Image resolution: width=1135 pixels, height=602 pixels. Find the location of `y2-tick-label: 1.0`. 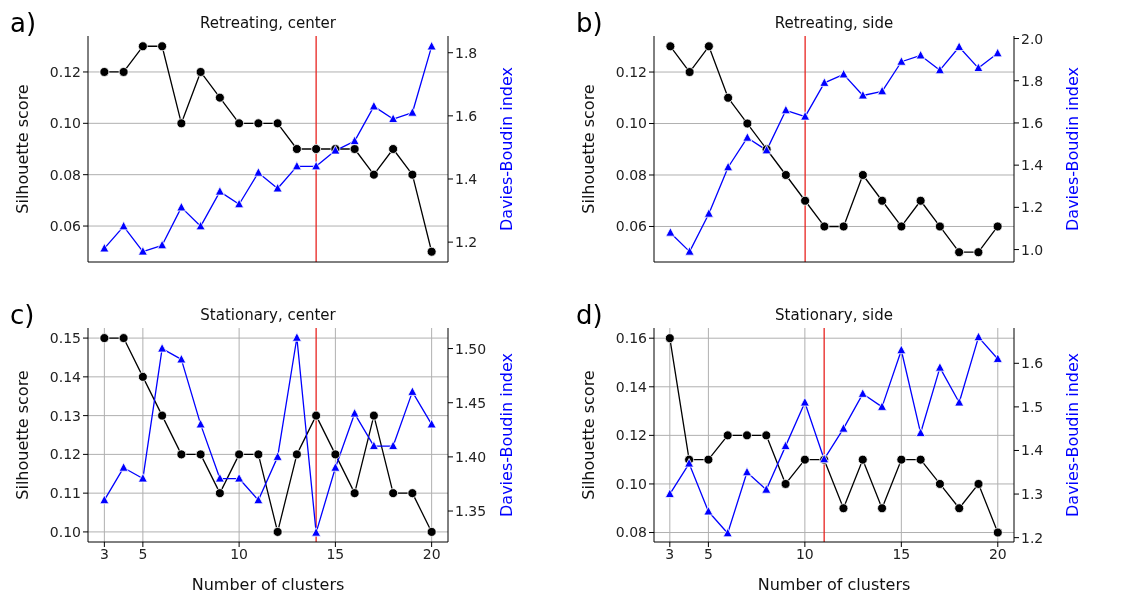

y2-tick-label: 1.0 is located at coordinates (1032, 249).